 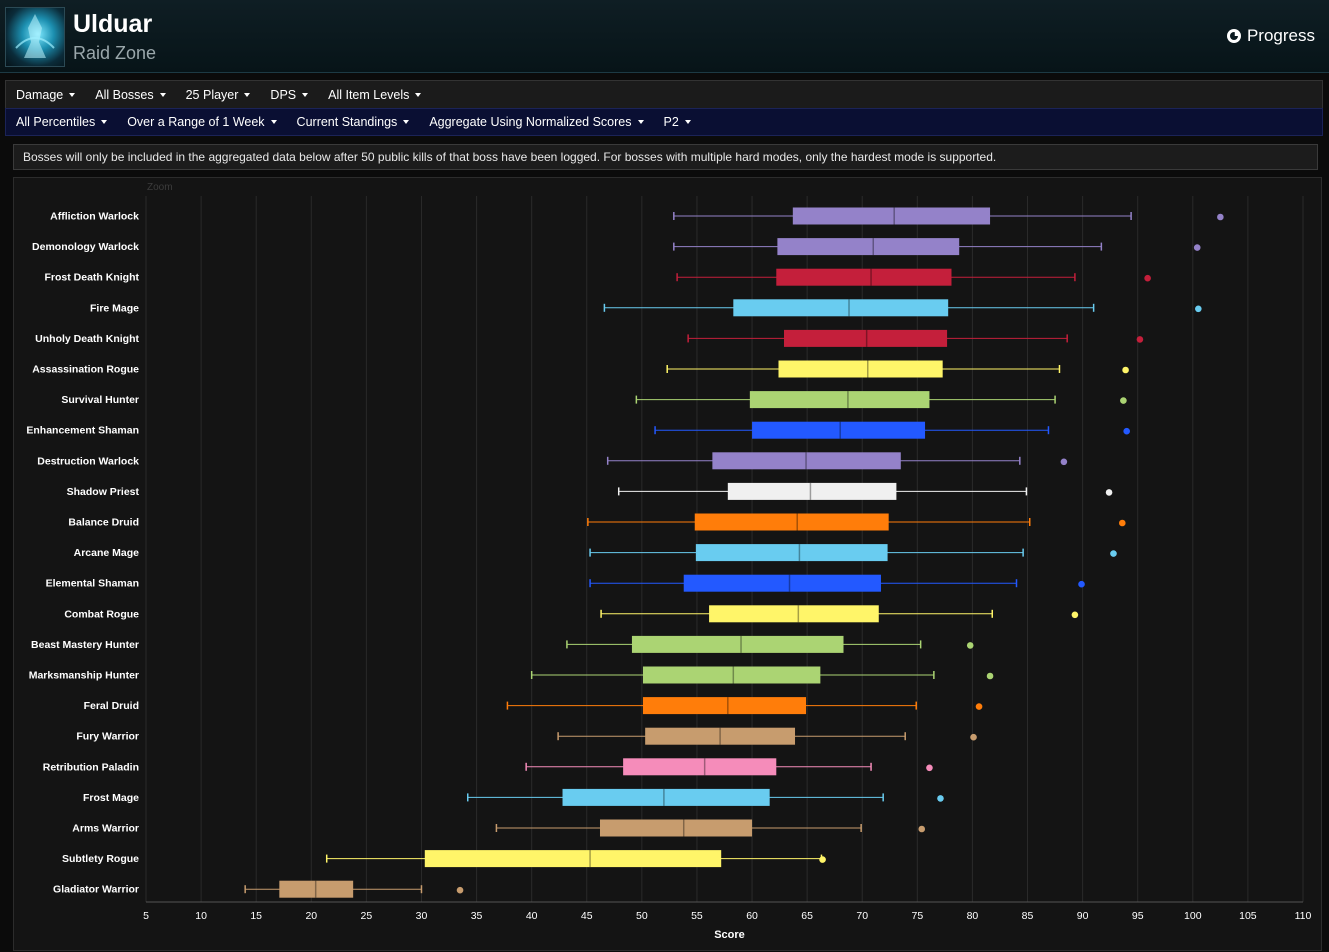 I want to click on aggregate-dropdown: Aggregate Using Normalized Scores, so click(x=536, y=122).